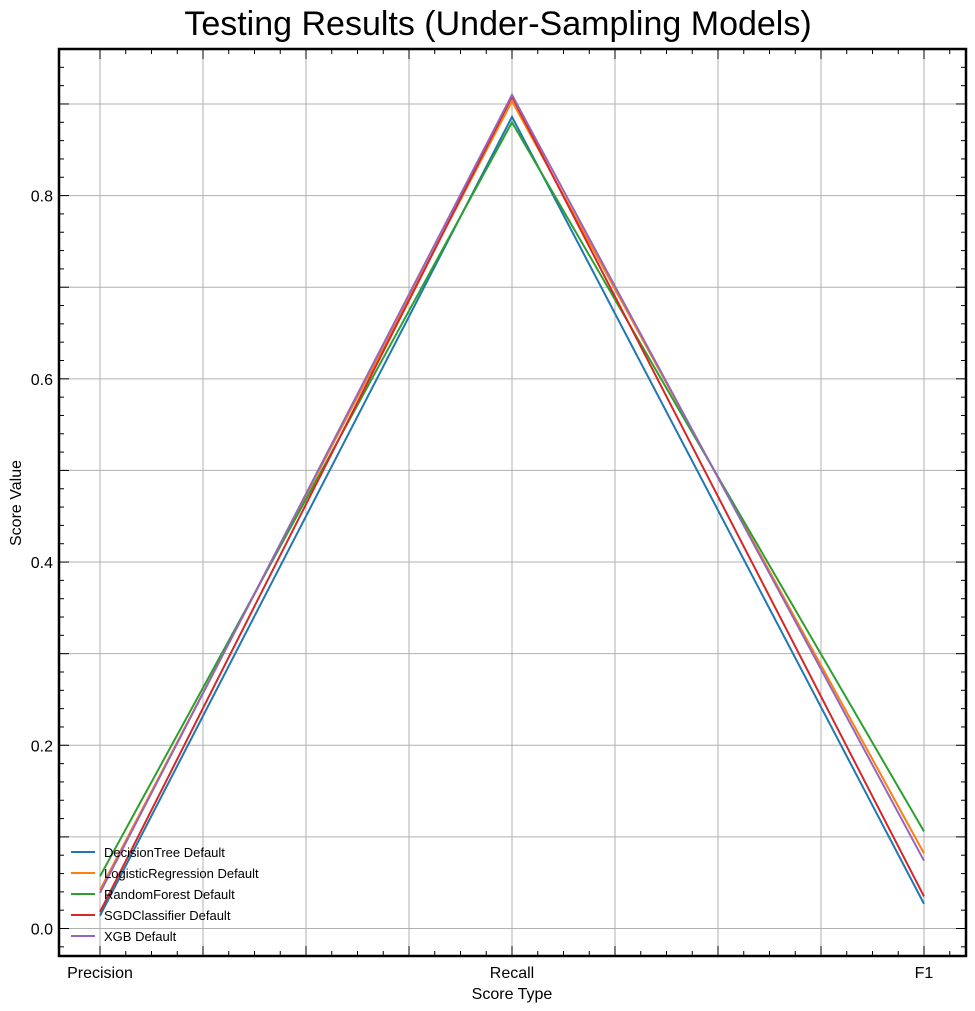  I want to click on y-tick-labels: 0.0 0.2 0.4 0.6 0.8, so click(42, 564).